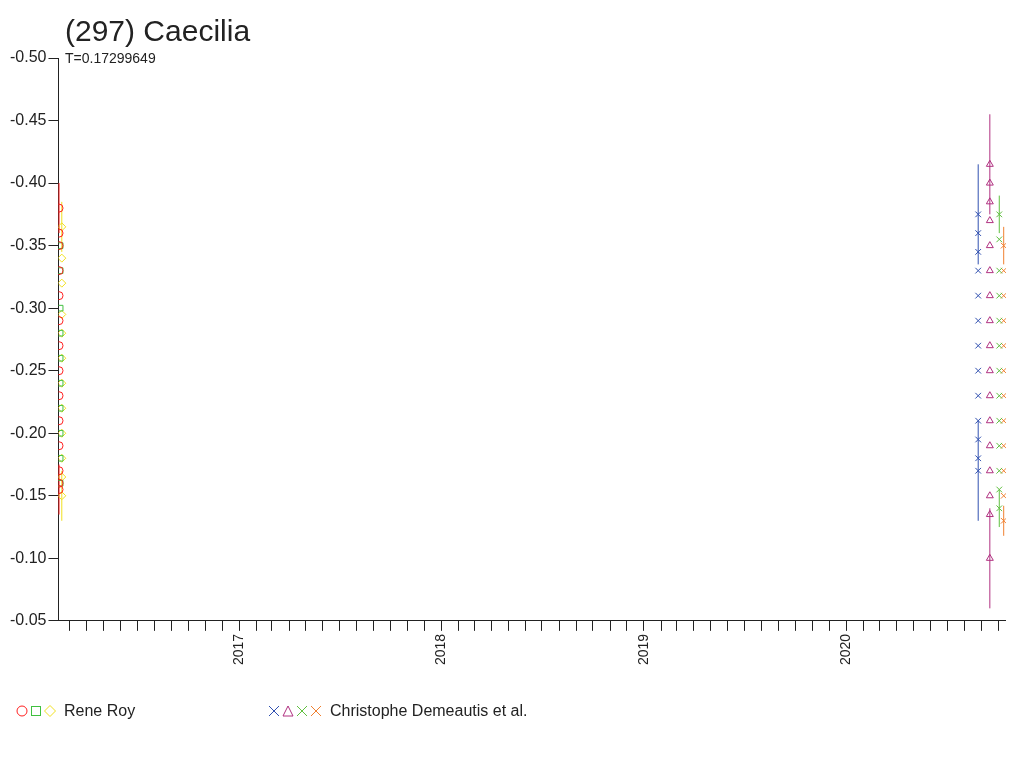 The height and width of the screenshot is (768, 1024). What do you see at coordinates (440, 649) in the screenshot?
I see `x-tick-label: 2018` at bounding box center [440, 649].